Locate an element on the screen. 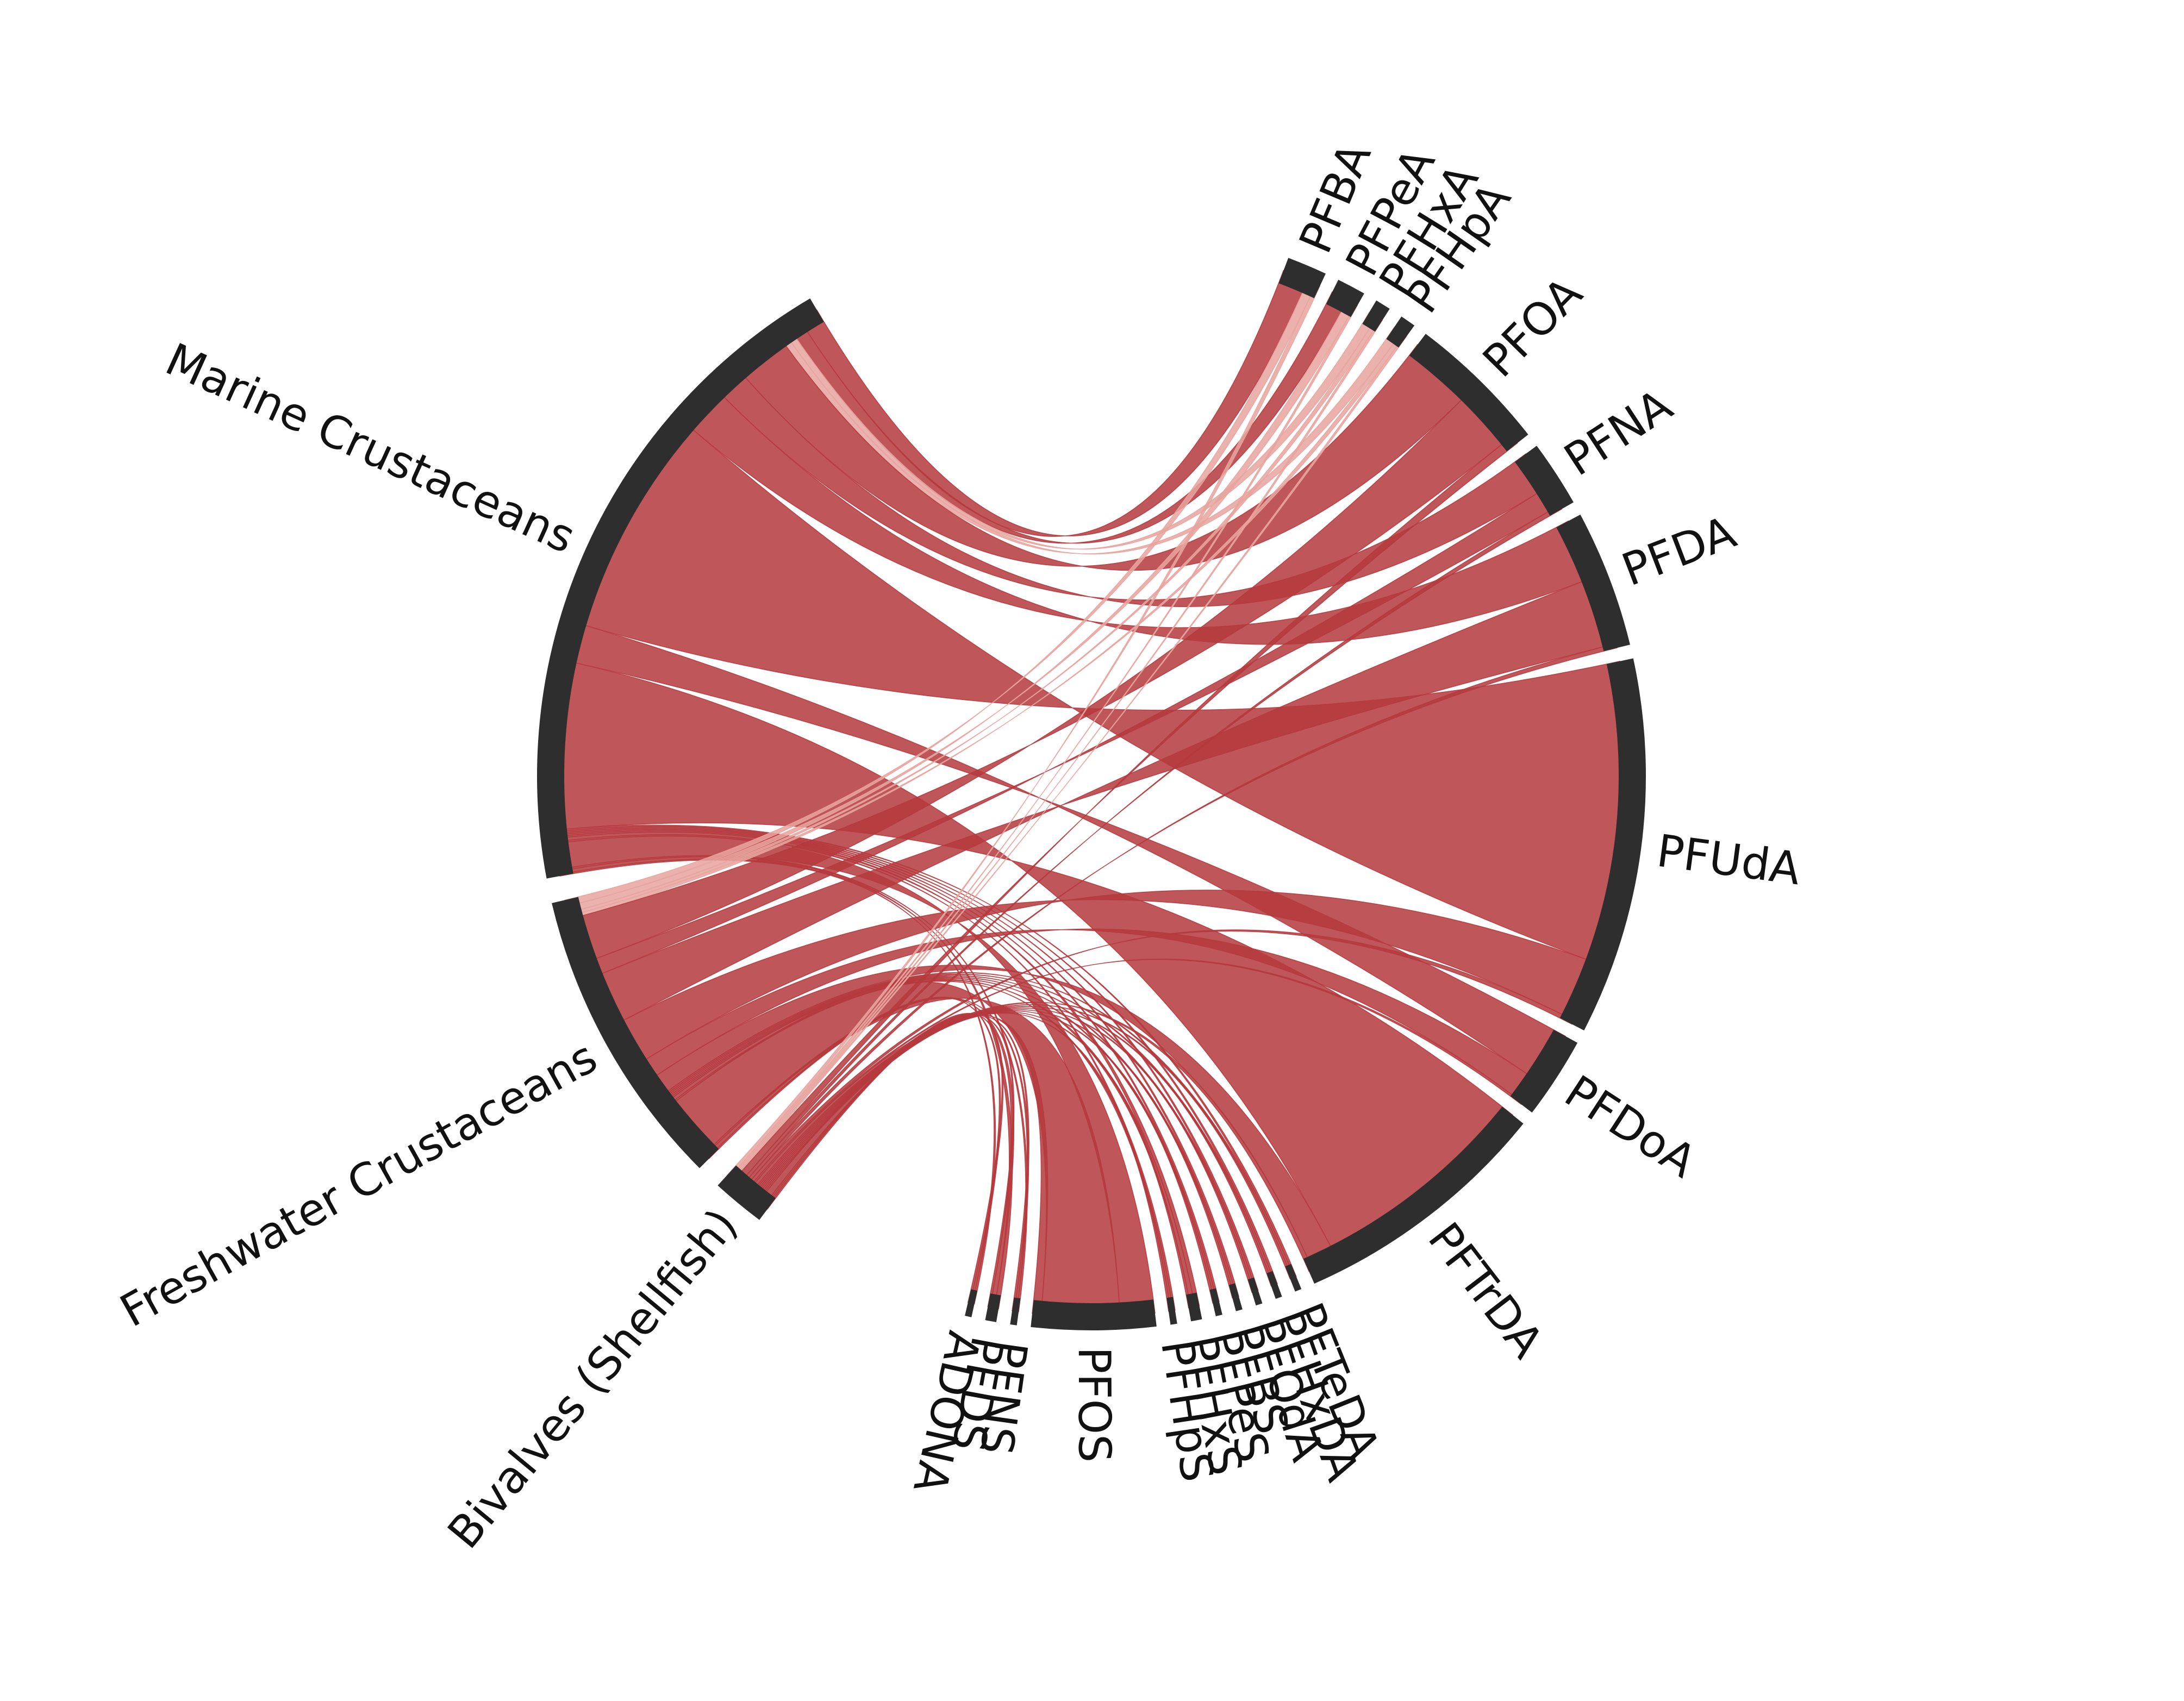 This screenshot has height=1701, width=2184. chord-marine-crustaceans-to-pfdoa is located at coordinates (1065, 851).